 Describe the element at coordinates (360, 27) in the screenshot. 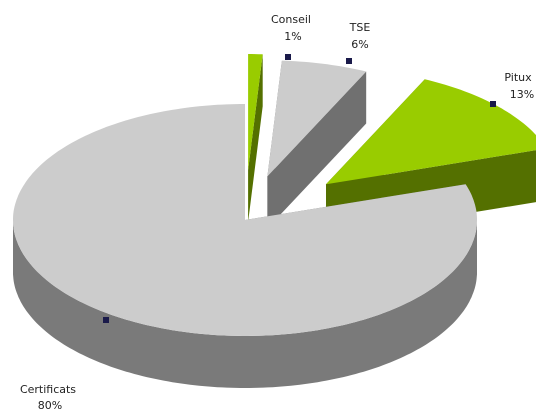

I see `category-label: TSE` at that location.